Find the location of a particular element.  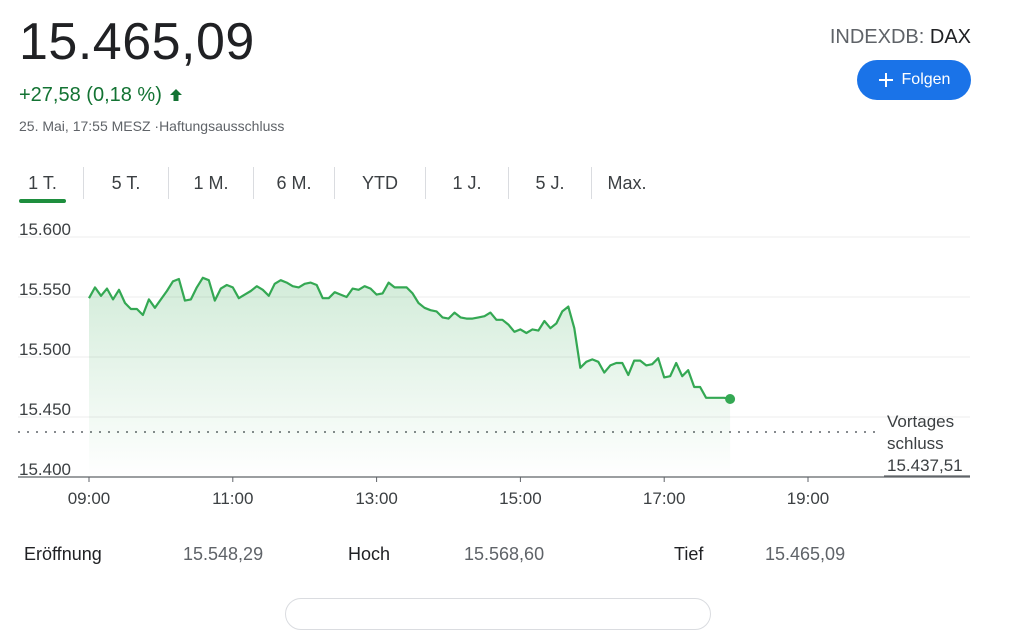

ticker-symbol: INDEXDB: DAX is located at coordinates (900, 37).